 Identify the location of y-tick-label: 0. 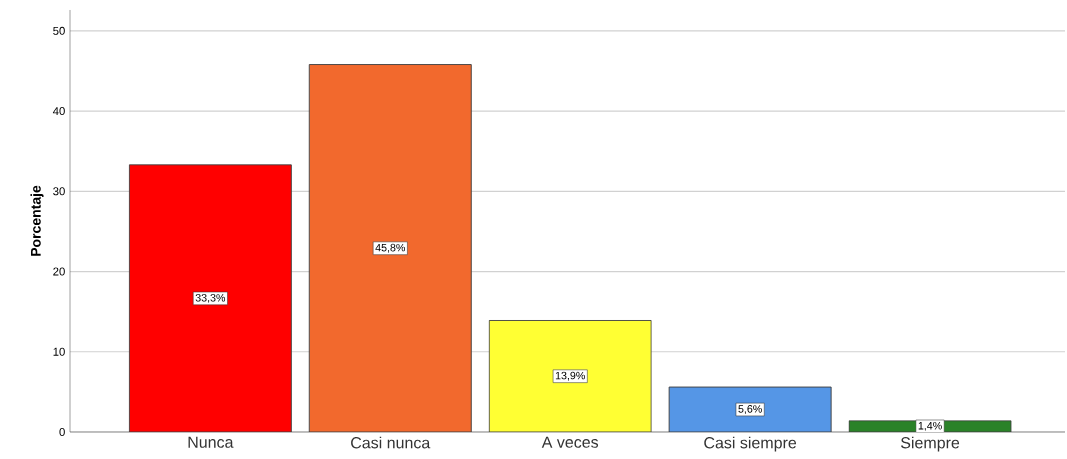
(62, 431).